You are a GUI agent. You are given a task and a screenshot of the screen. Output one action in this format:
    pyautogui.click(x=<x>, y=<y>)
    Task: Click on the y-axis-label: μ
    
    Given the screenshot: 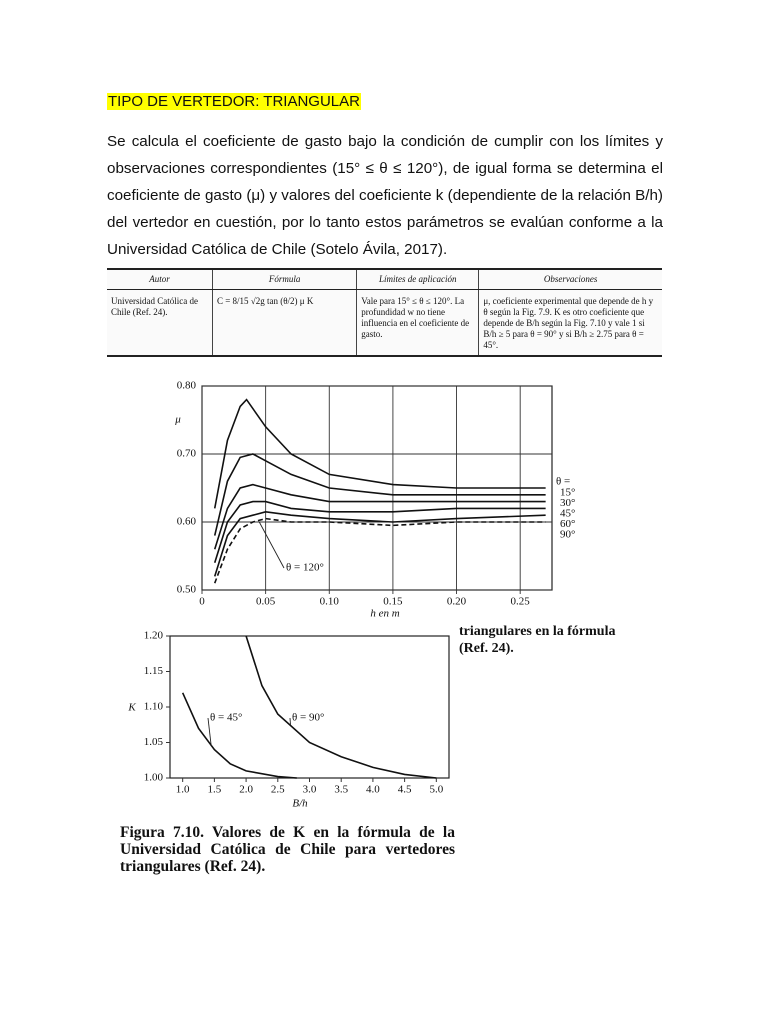 What is the action you would take?
    pyautogui.click(x=177, y=420)
    